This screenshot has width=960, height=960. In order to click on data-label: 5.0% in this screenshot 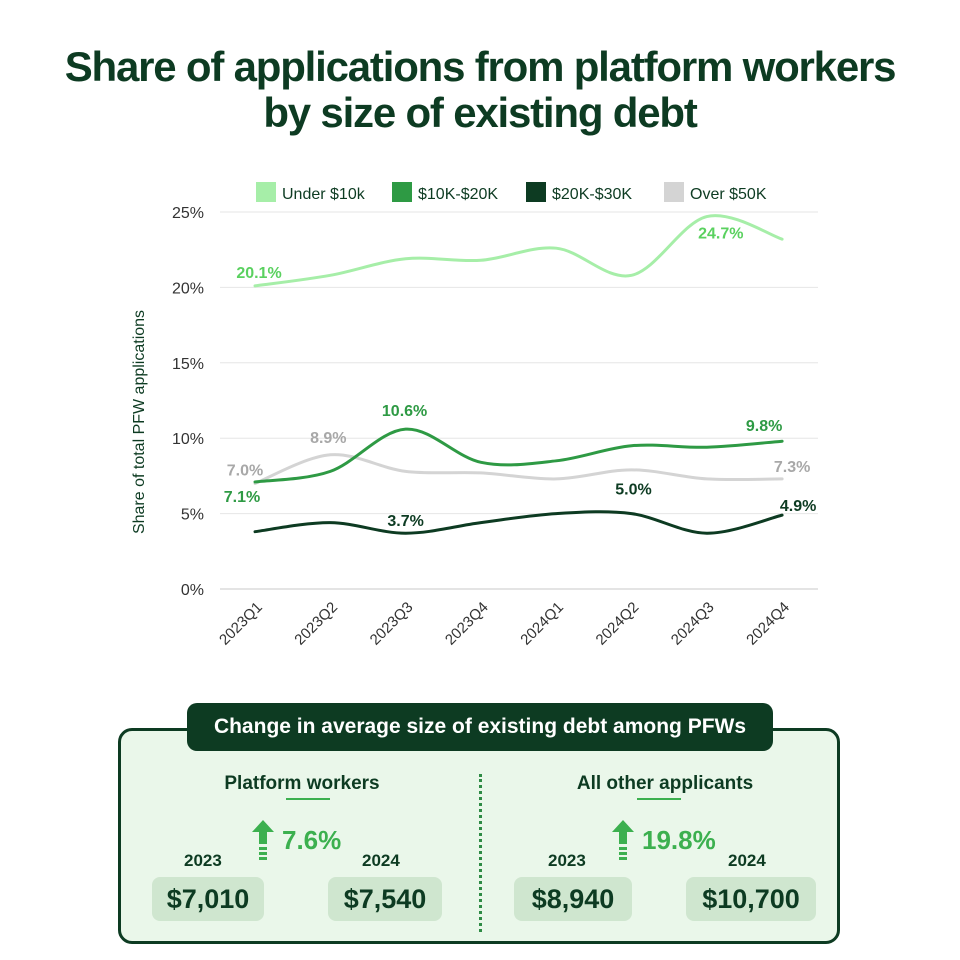, I will do `click(633, 490)`.